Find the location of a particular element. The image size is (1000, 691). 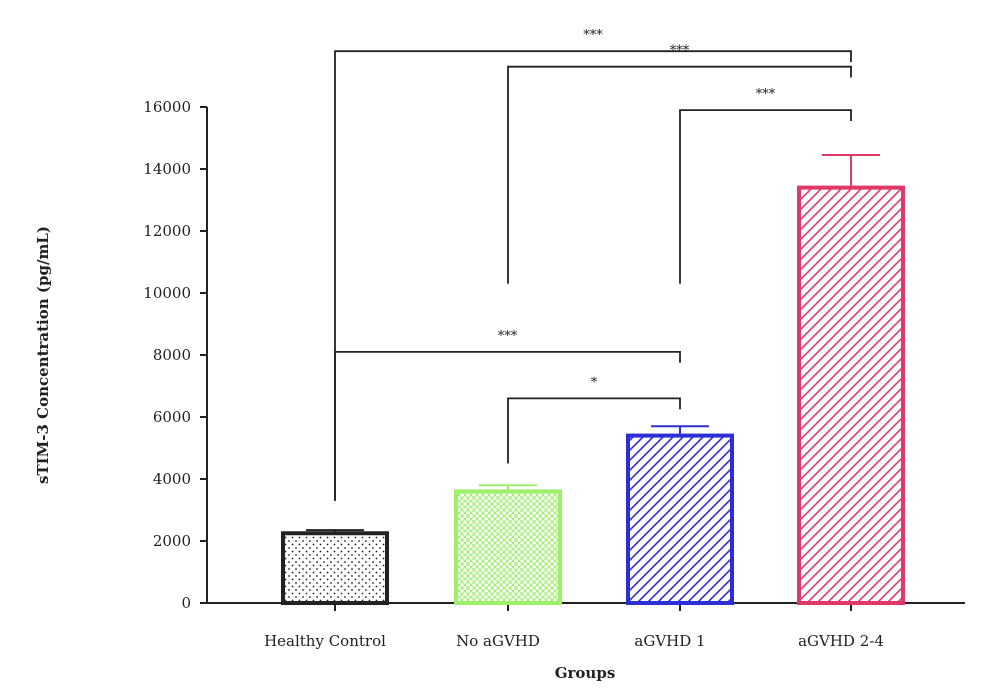

bar-no-agvhd is located at coordinates (508, 547).